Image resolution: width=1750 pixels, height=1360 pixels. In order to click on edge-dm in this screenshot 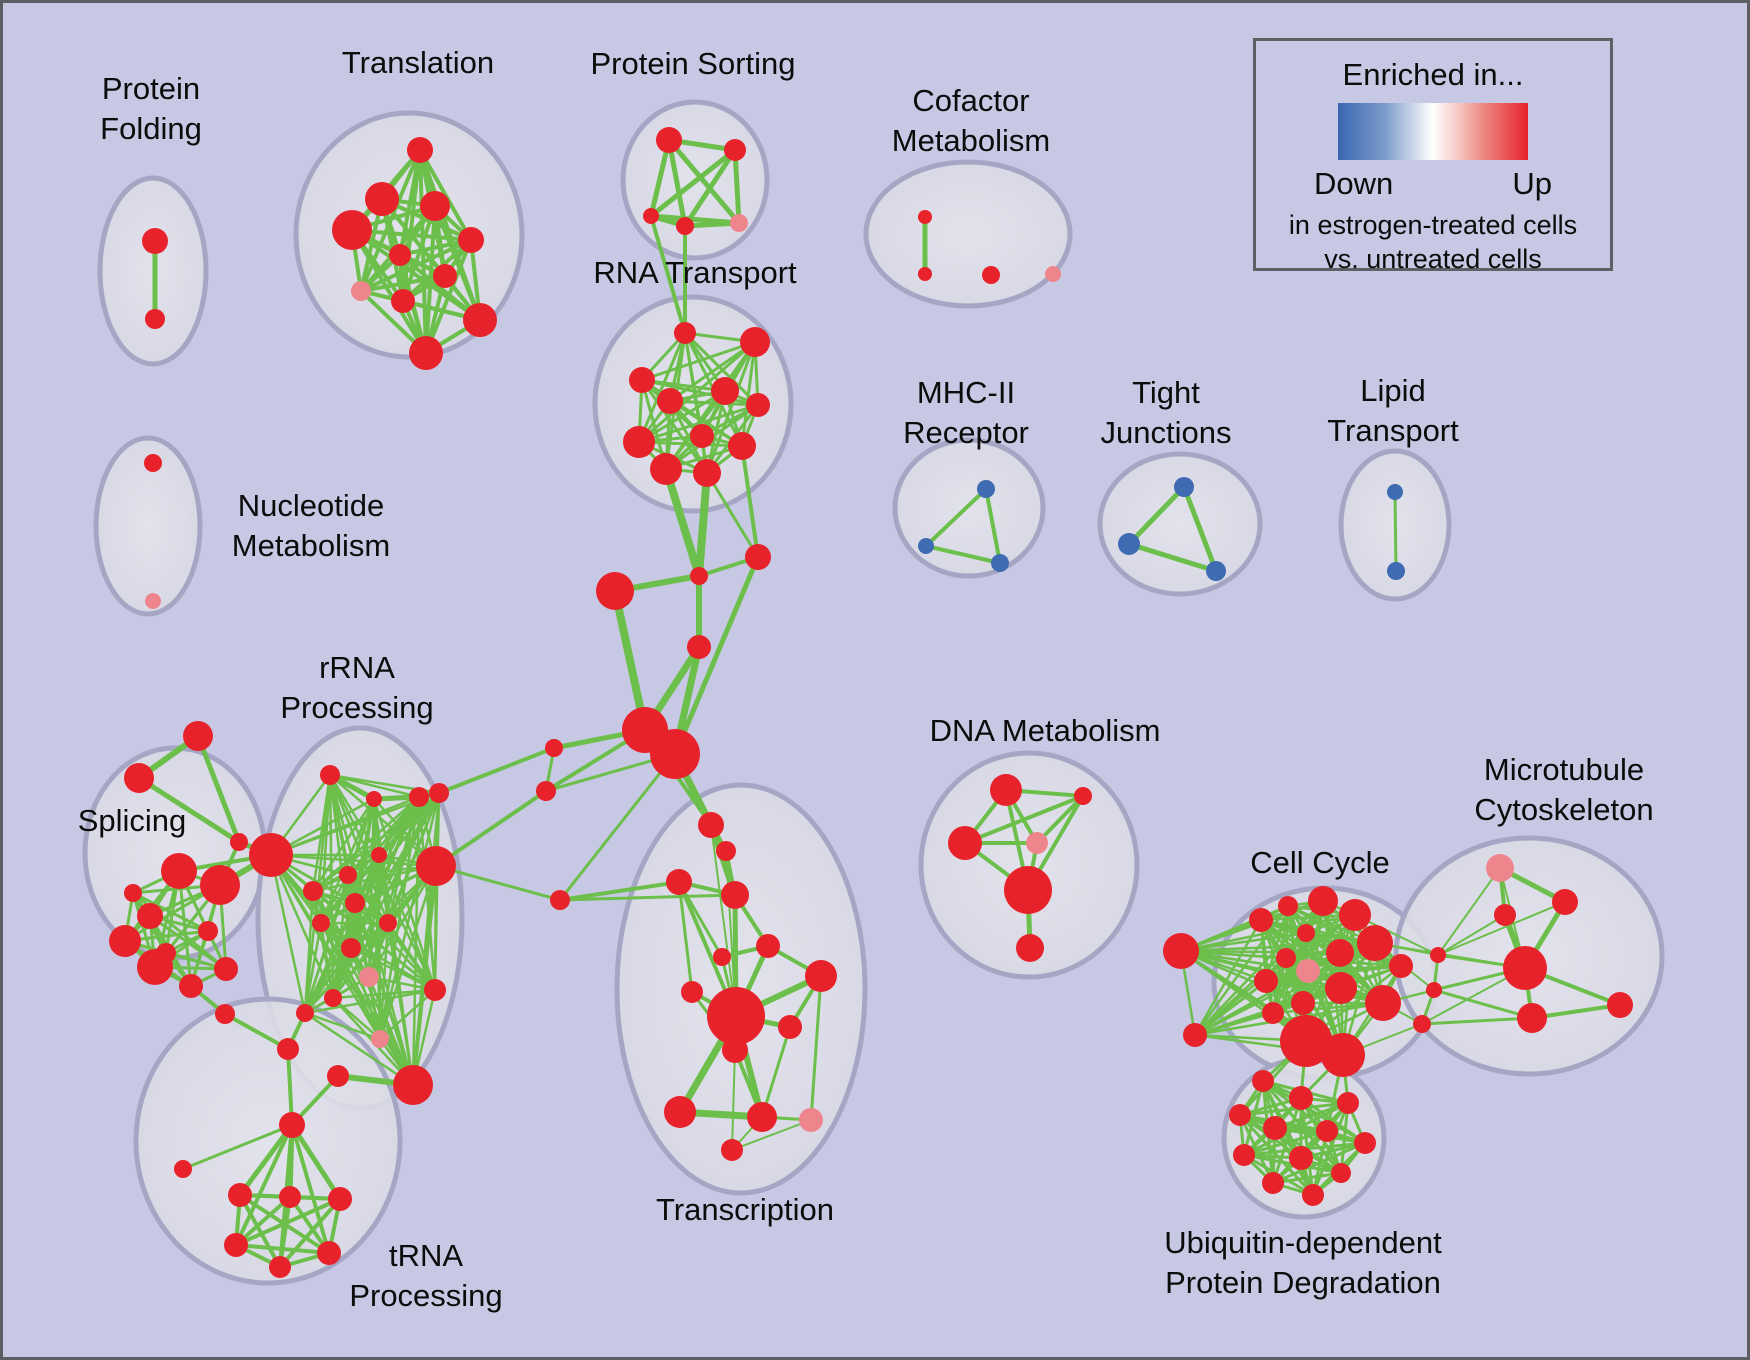, I will do `click(1024, 819)`.